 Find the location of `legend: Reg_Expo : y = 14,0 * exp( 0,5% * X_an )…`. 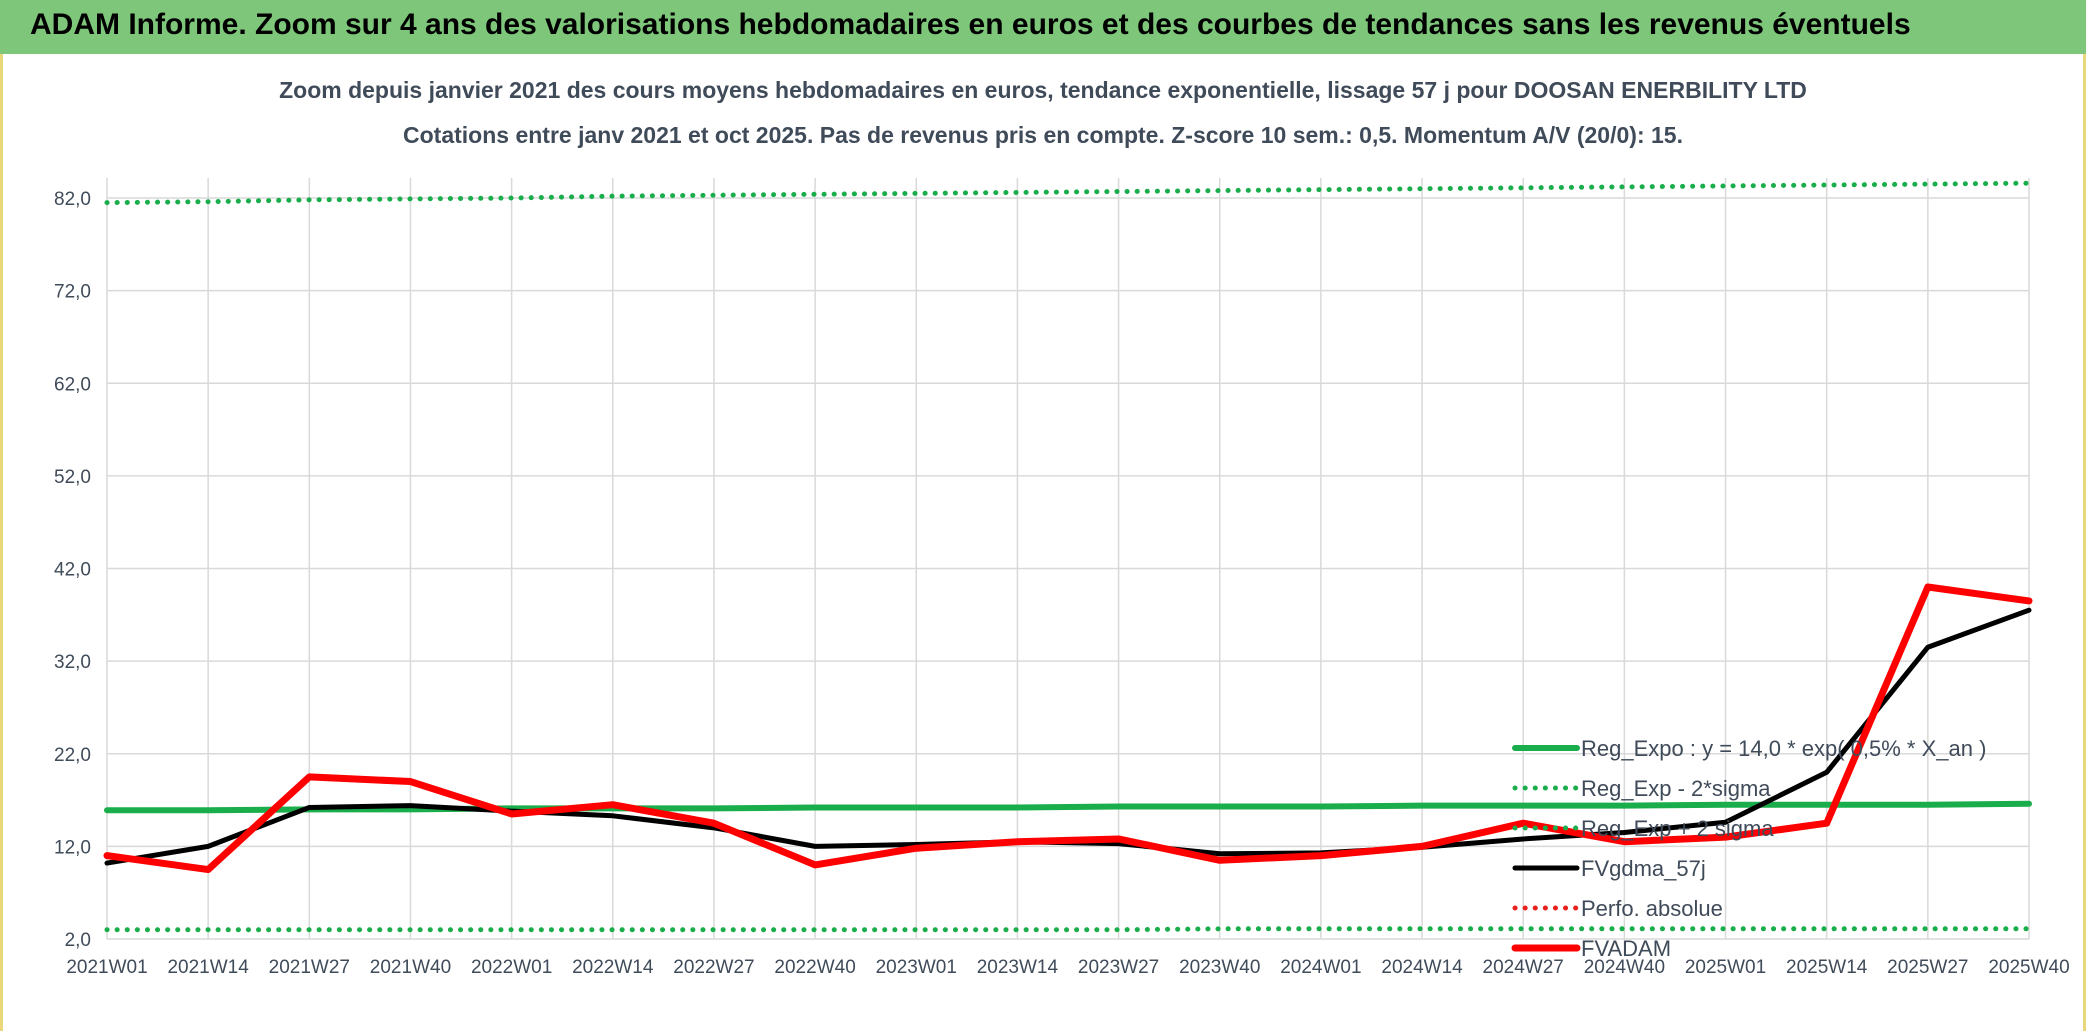

legend: Reg_Expo : y = 14,0 * exp( 0,5% * X_an )… is located at coordinates (1748, 848).